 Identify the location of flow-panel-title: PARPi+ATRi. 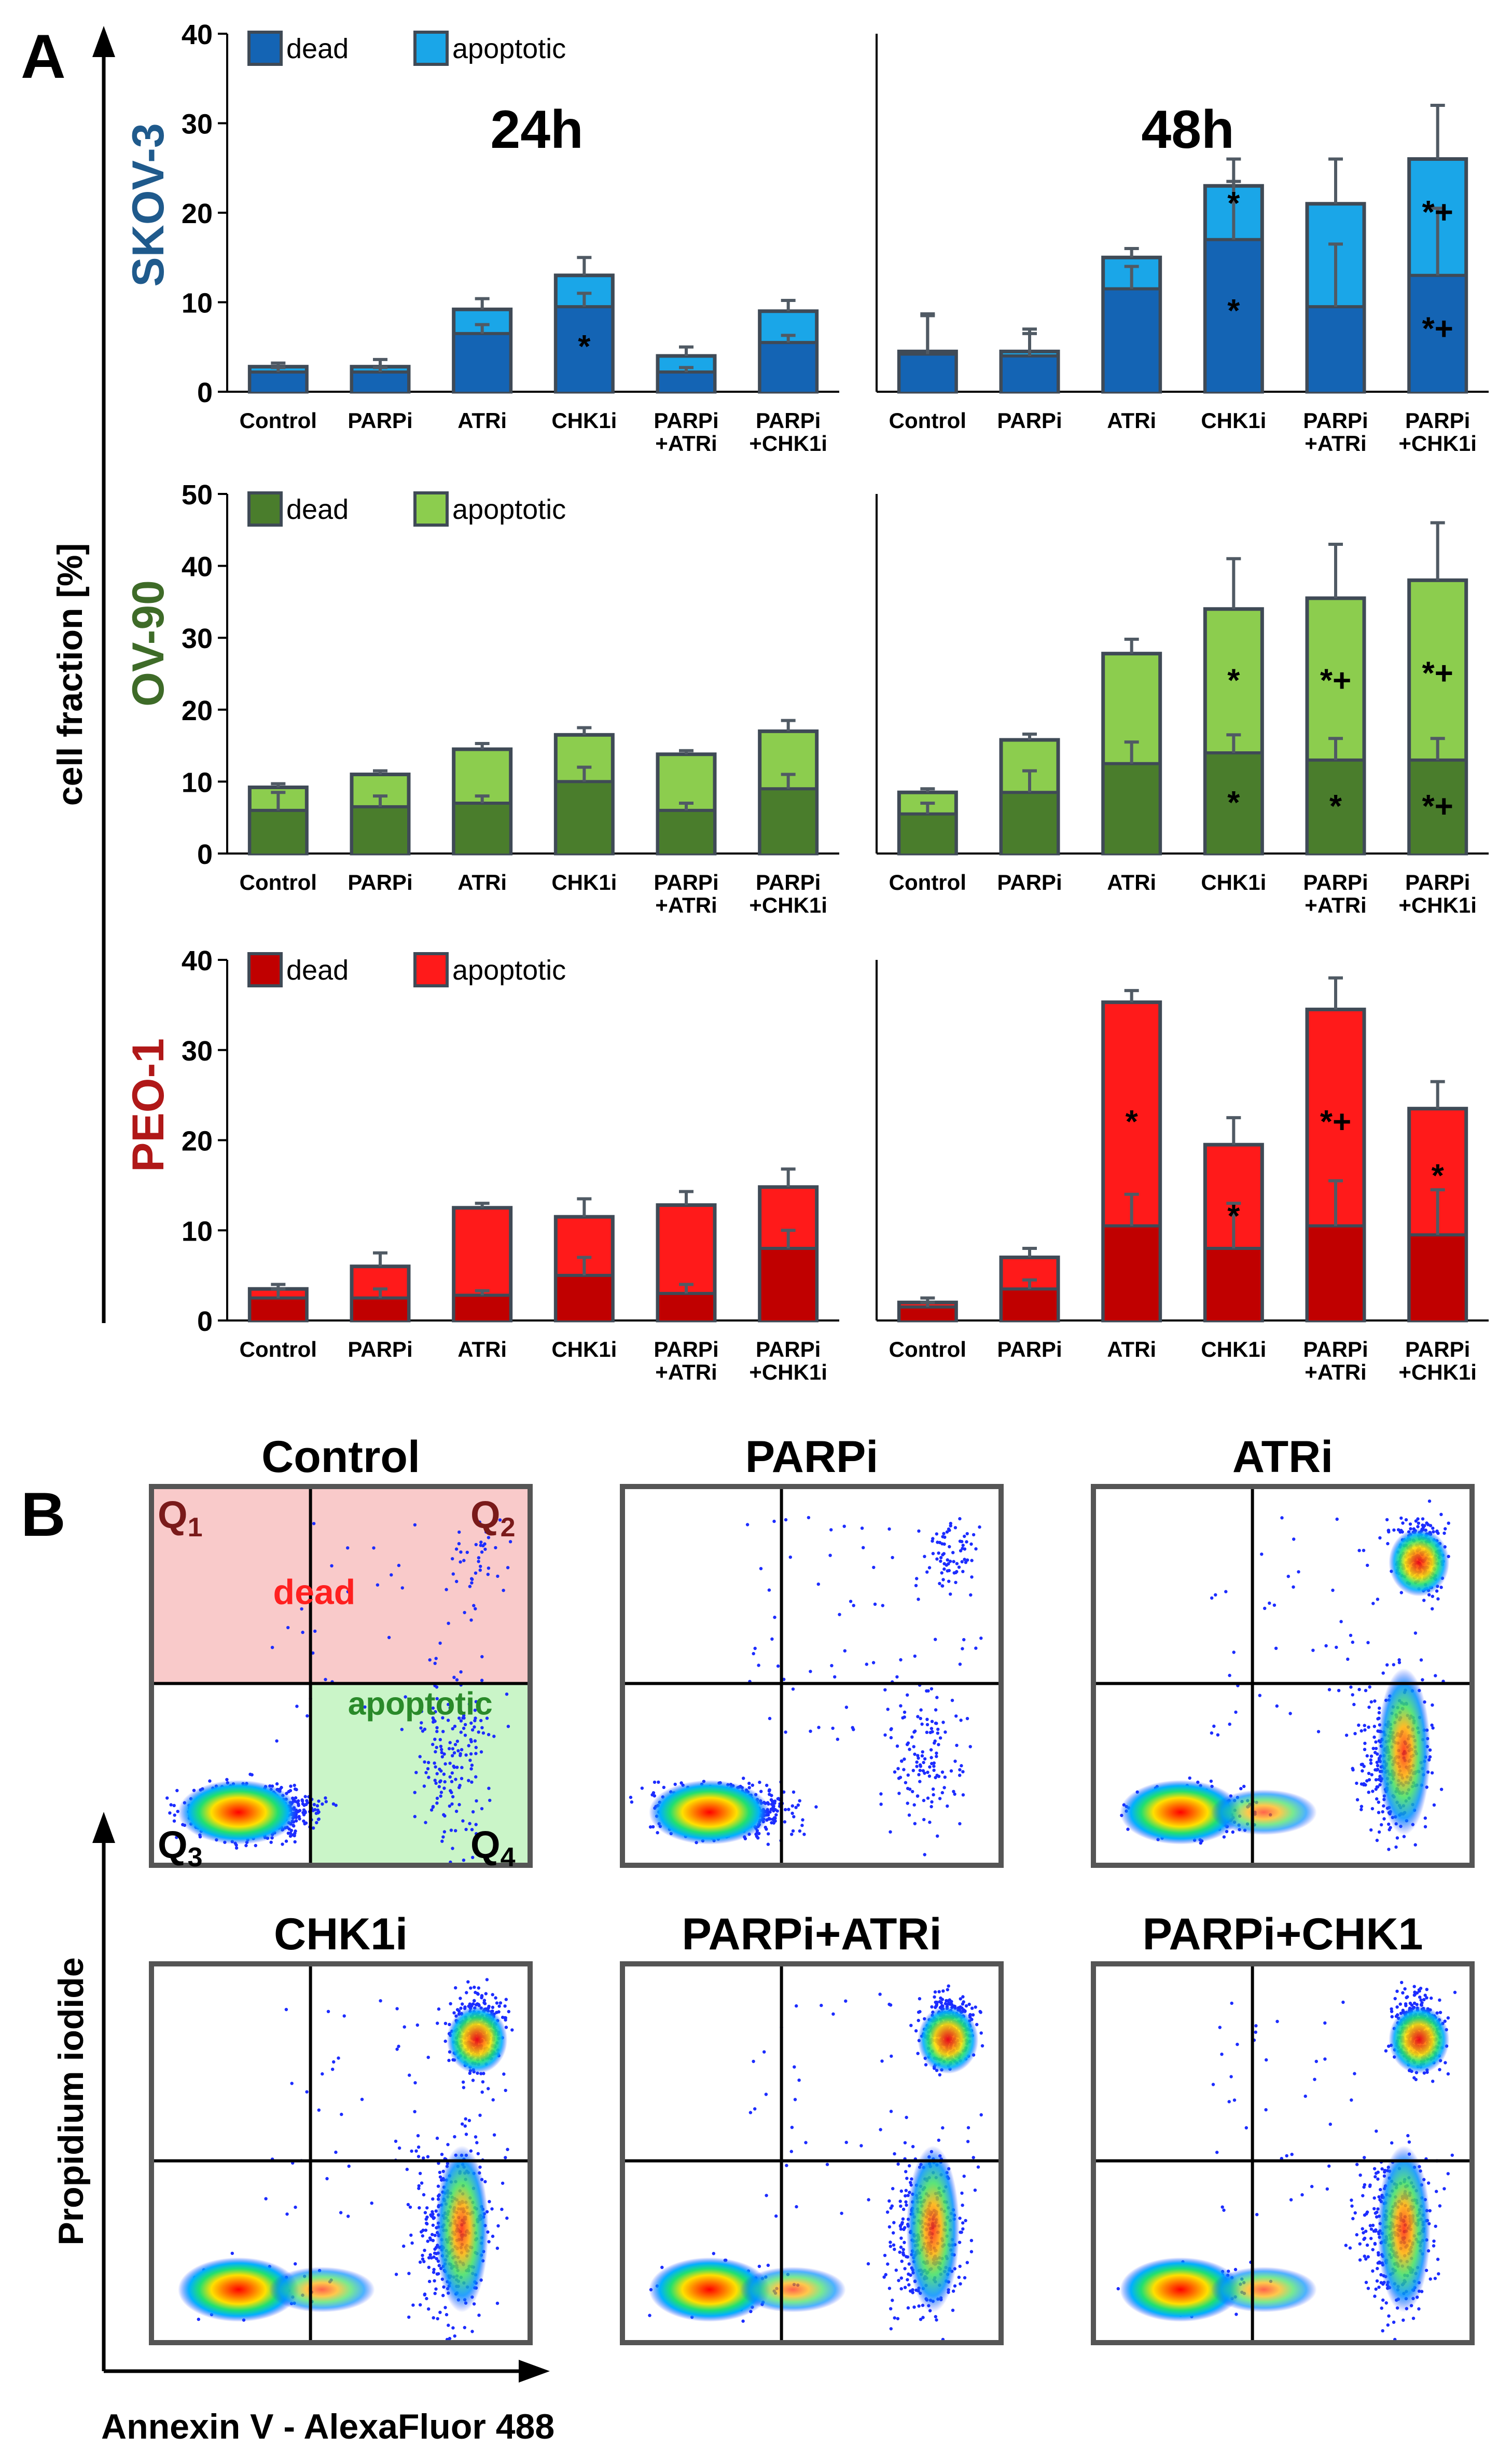
(812, 1934).